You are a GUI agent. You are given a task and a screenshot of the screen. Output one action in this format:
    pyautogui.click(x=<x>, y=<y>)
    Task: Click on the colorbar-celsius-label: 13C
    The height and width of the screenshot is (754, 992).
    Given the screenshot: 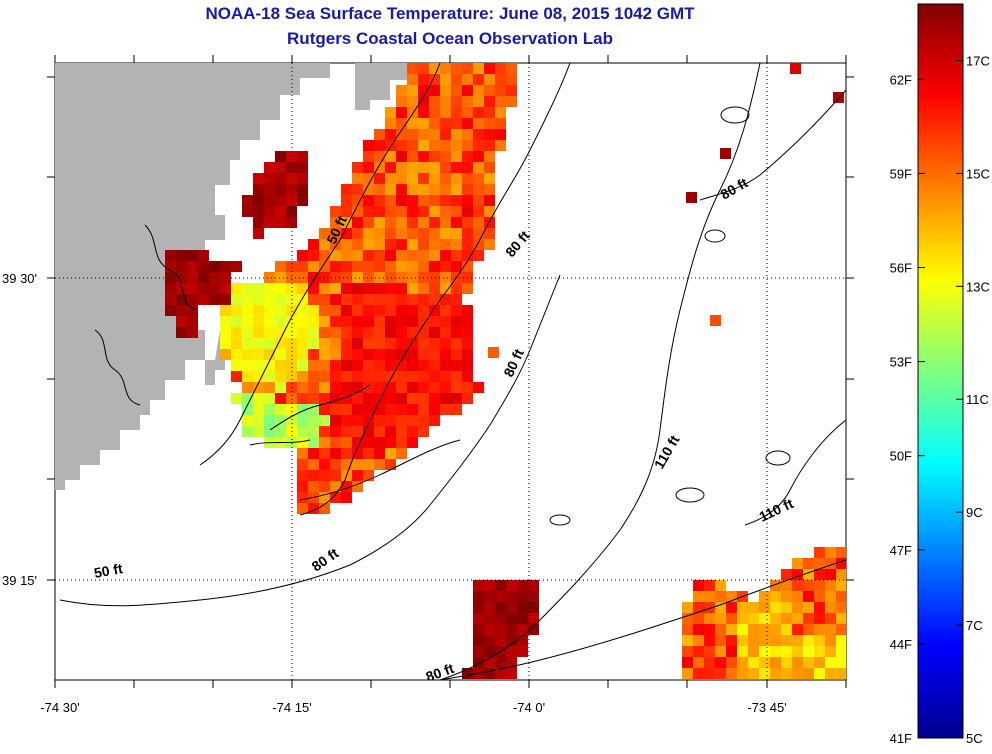 What is the action you would take?
    pyautogui.click(x=978, y=286)
    